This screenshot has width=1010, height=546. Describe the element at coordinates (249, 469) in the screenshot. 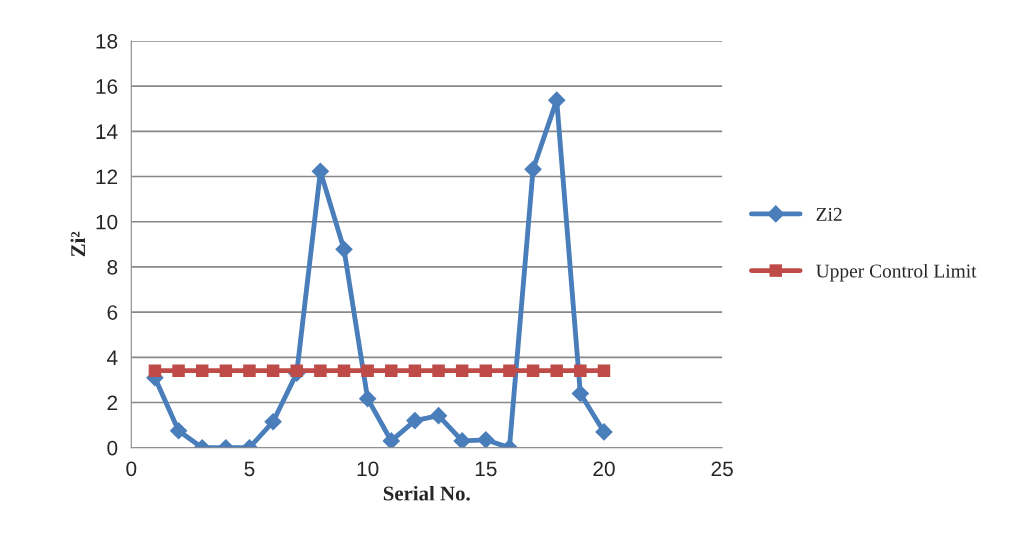

I see `x-tick-label: 5` at that location.